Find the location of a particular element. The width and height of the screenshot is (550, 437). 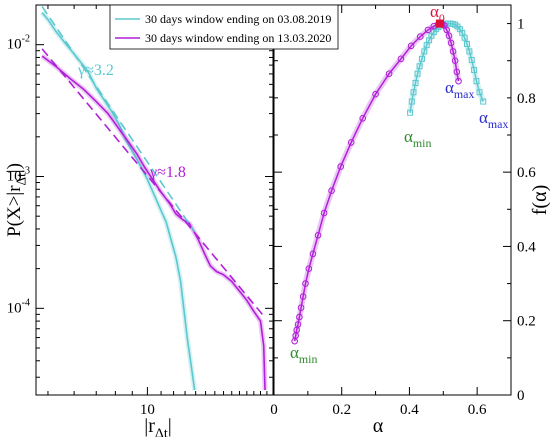

left-xlabel: |rΔt| is located at coordinates (158, 426).